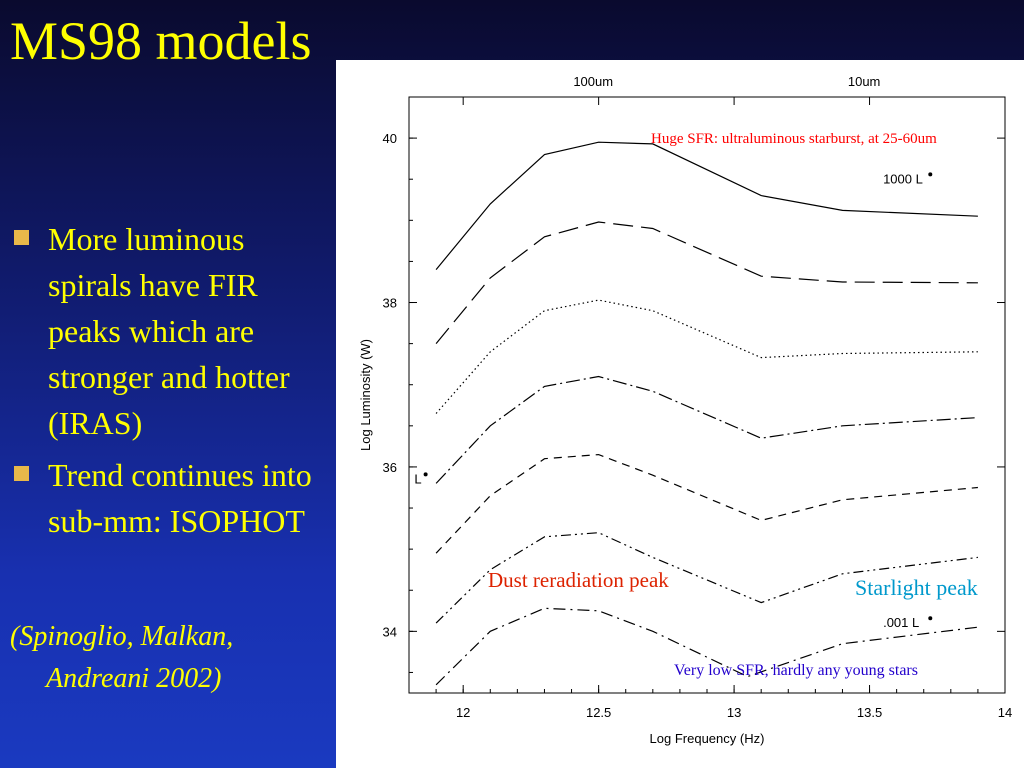  Describe the element at coordinates (864, 81) in the screenshot. I see `top-axis-label: 10um` at that location.